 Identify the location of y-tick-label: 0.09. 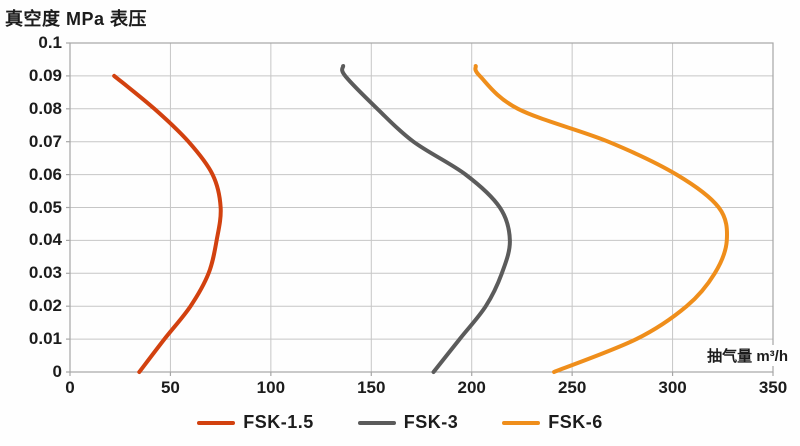
(45, 75).